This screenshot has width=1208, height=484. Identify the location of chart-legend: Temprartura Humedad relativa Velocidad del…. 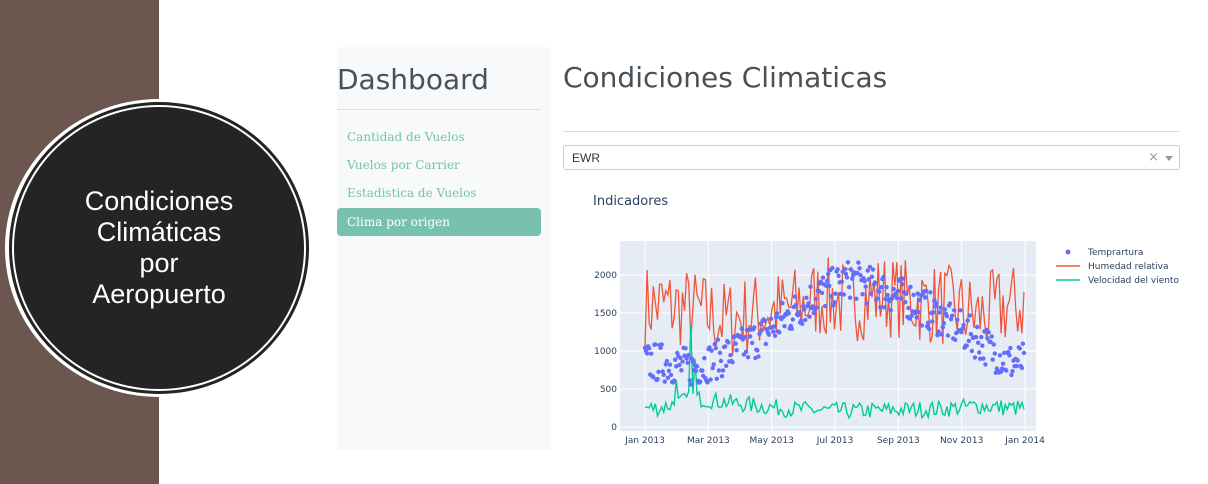
(1117, 267).